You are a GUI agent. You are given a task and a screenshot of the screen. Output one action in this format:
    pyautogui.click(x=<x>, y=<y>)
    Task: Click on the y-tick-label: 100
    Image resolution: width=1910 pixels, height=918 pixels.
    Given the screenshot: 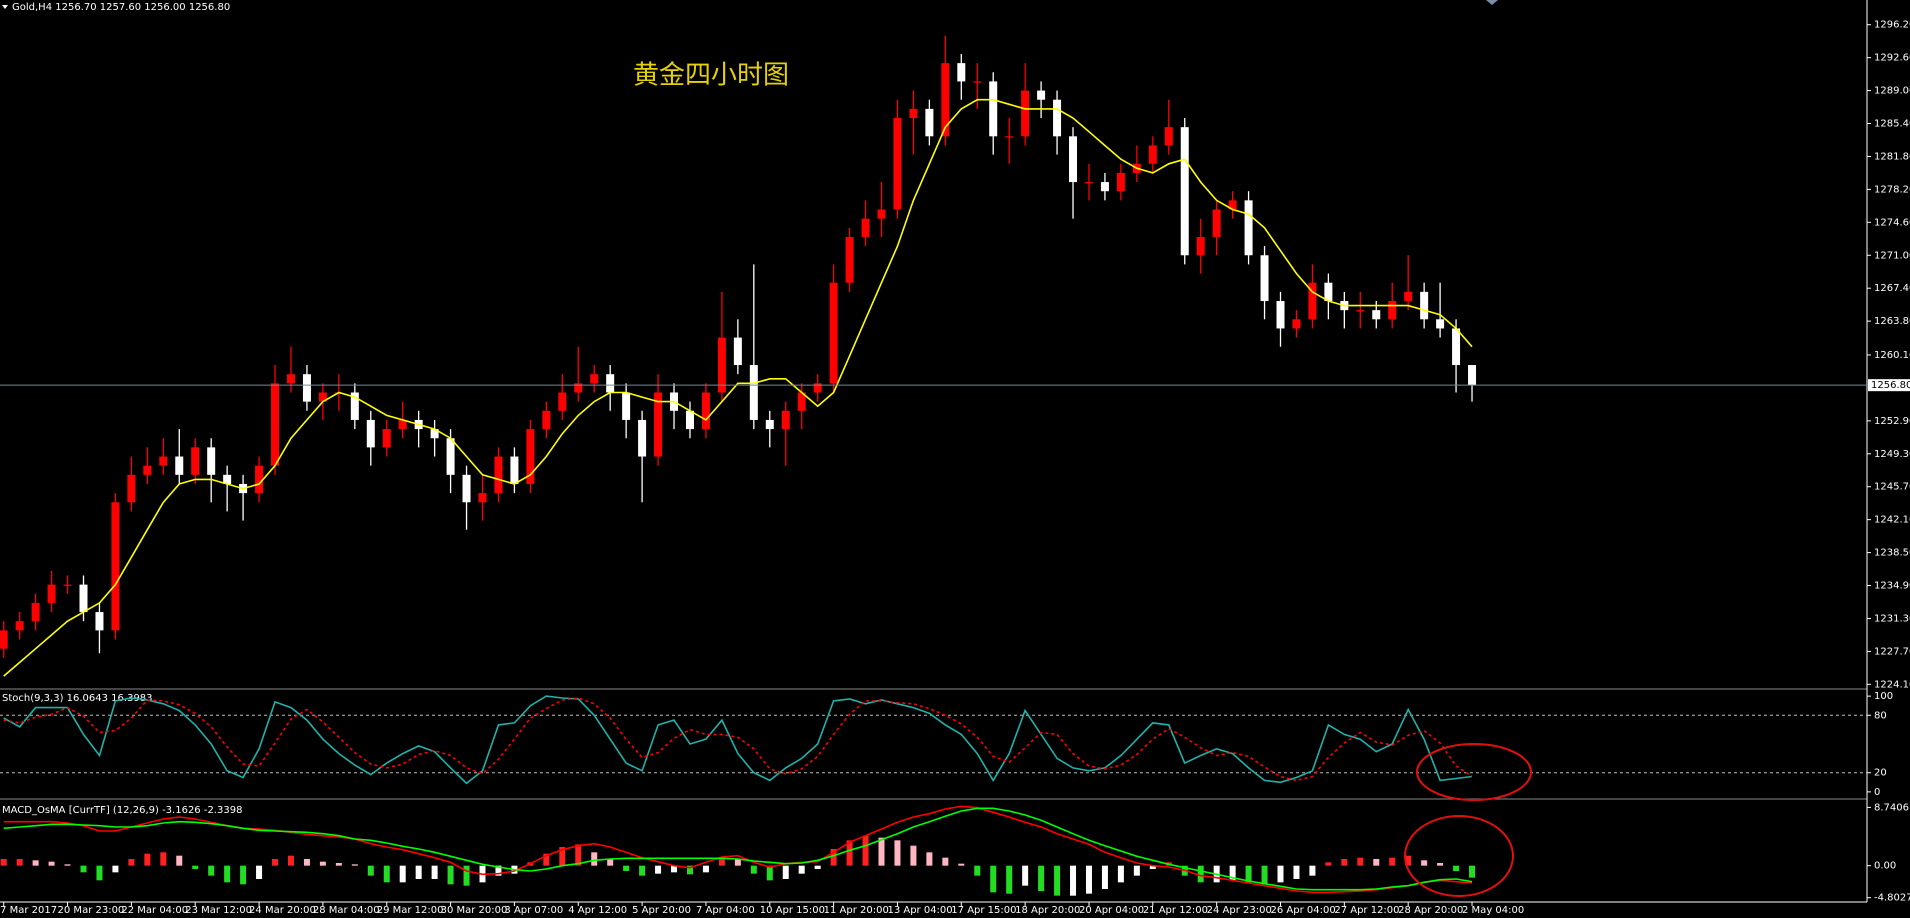 What is the action you would take?
    pyautogui.click(x=1883, y=696)
    